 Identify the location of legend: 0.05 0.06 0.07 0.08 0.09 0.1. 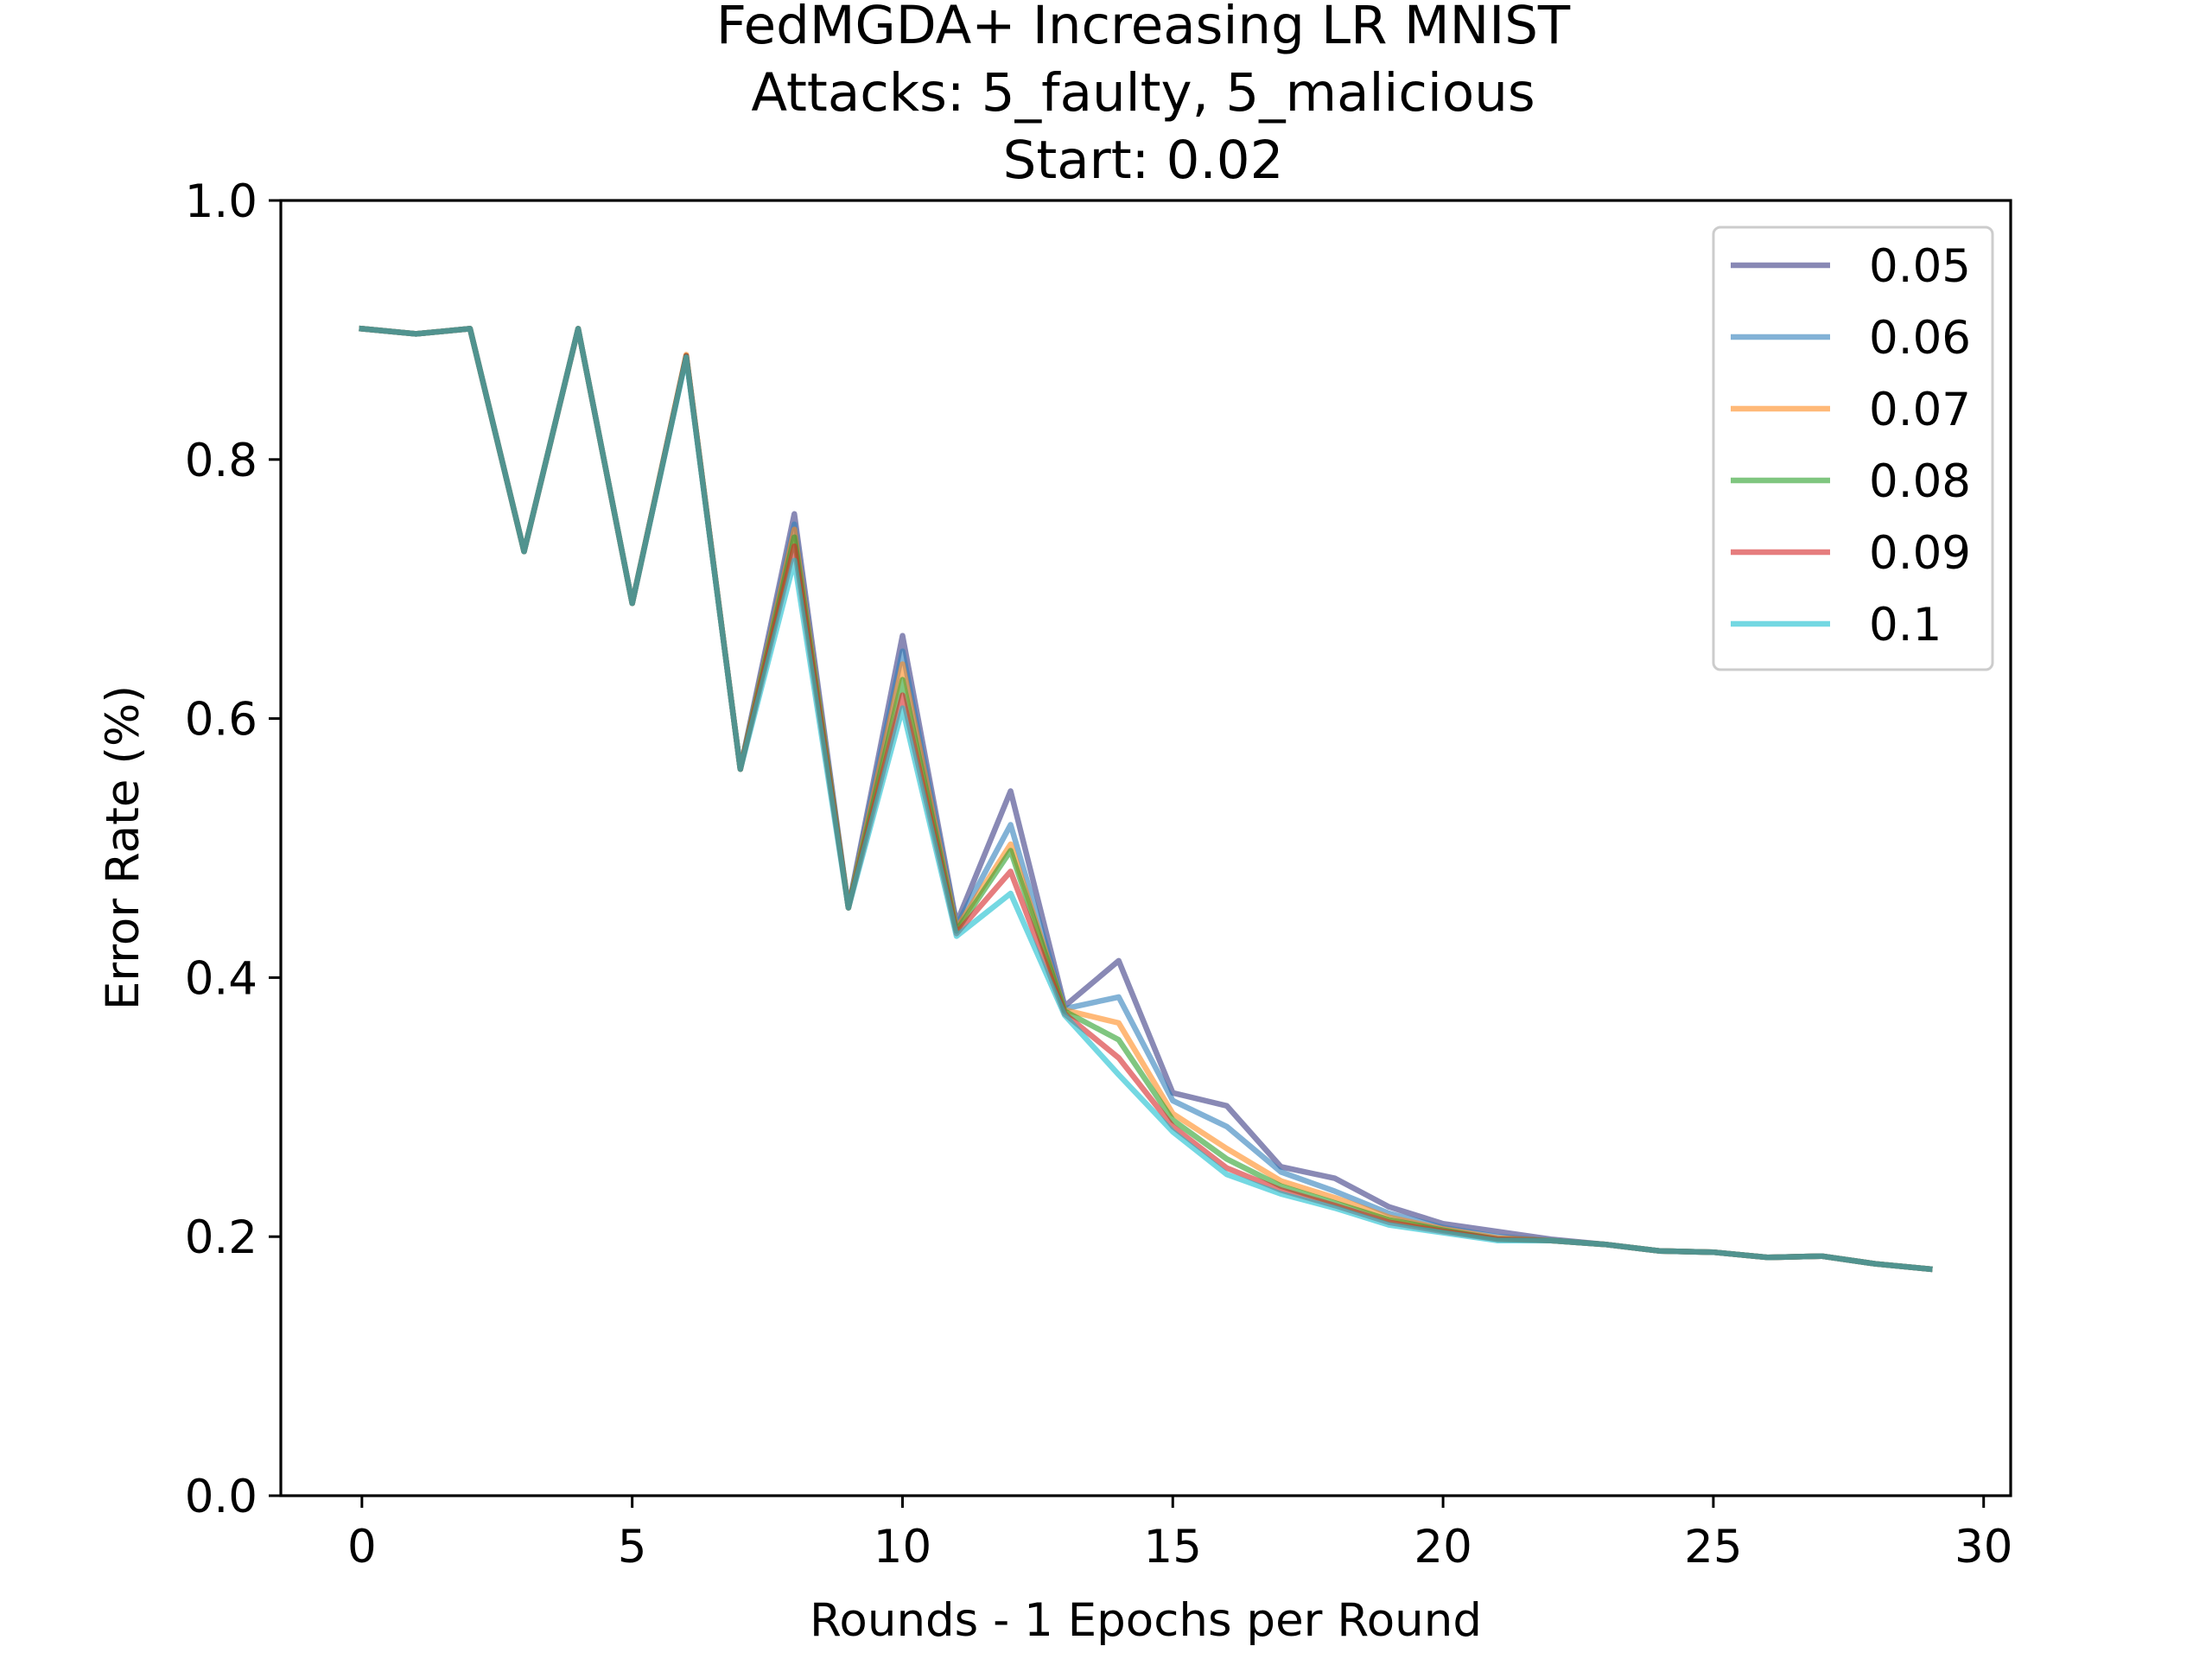
(1853, 448).